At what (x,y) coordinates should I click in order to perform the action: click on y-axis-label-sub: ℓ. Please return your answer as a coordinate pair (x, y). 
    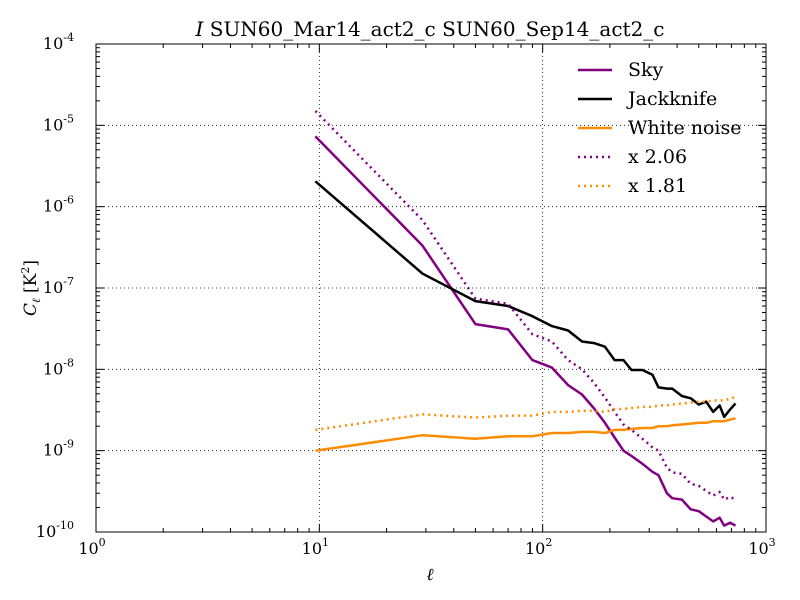
    Looking at the image, I should click on (36, 300).